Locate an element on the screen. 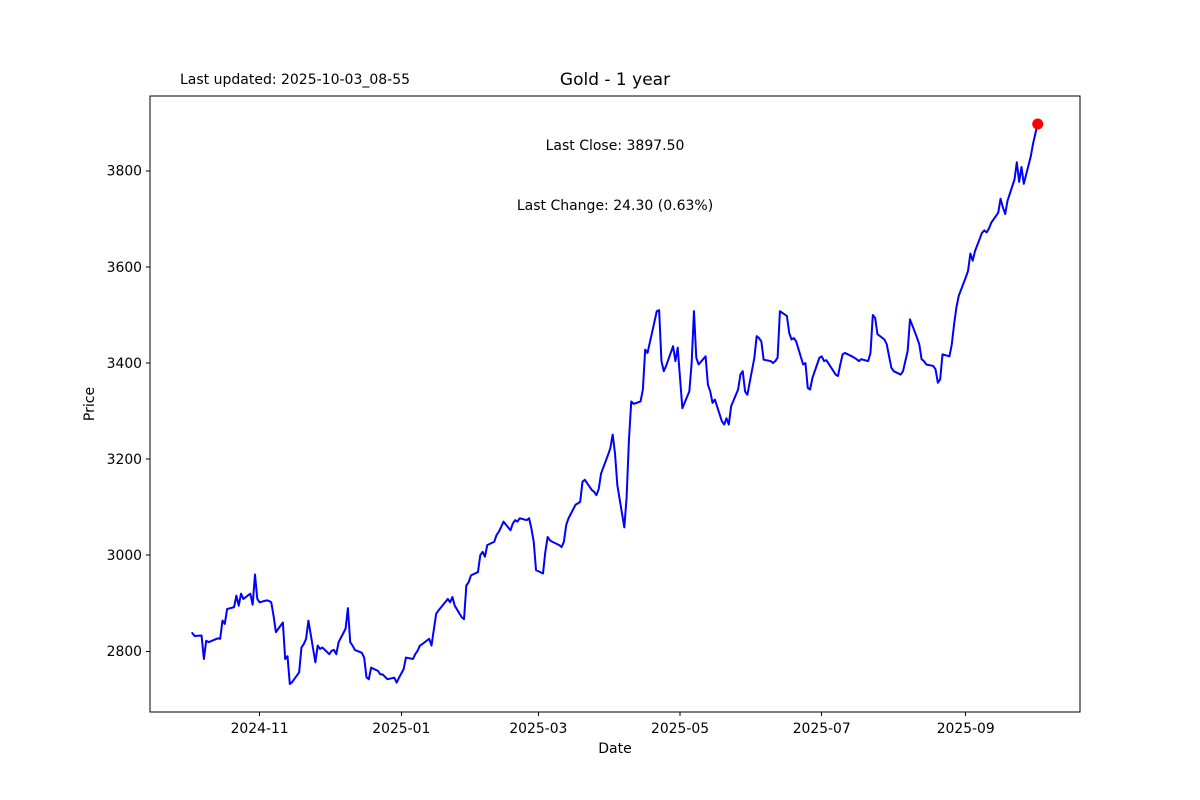 The height and width of the screenshot is (800, 1200). y-tick-label: 3000 is located at coordinates (124, 556).